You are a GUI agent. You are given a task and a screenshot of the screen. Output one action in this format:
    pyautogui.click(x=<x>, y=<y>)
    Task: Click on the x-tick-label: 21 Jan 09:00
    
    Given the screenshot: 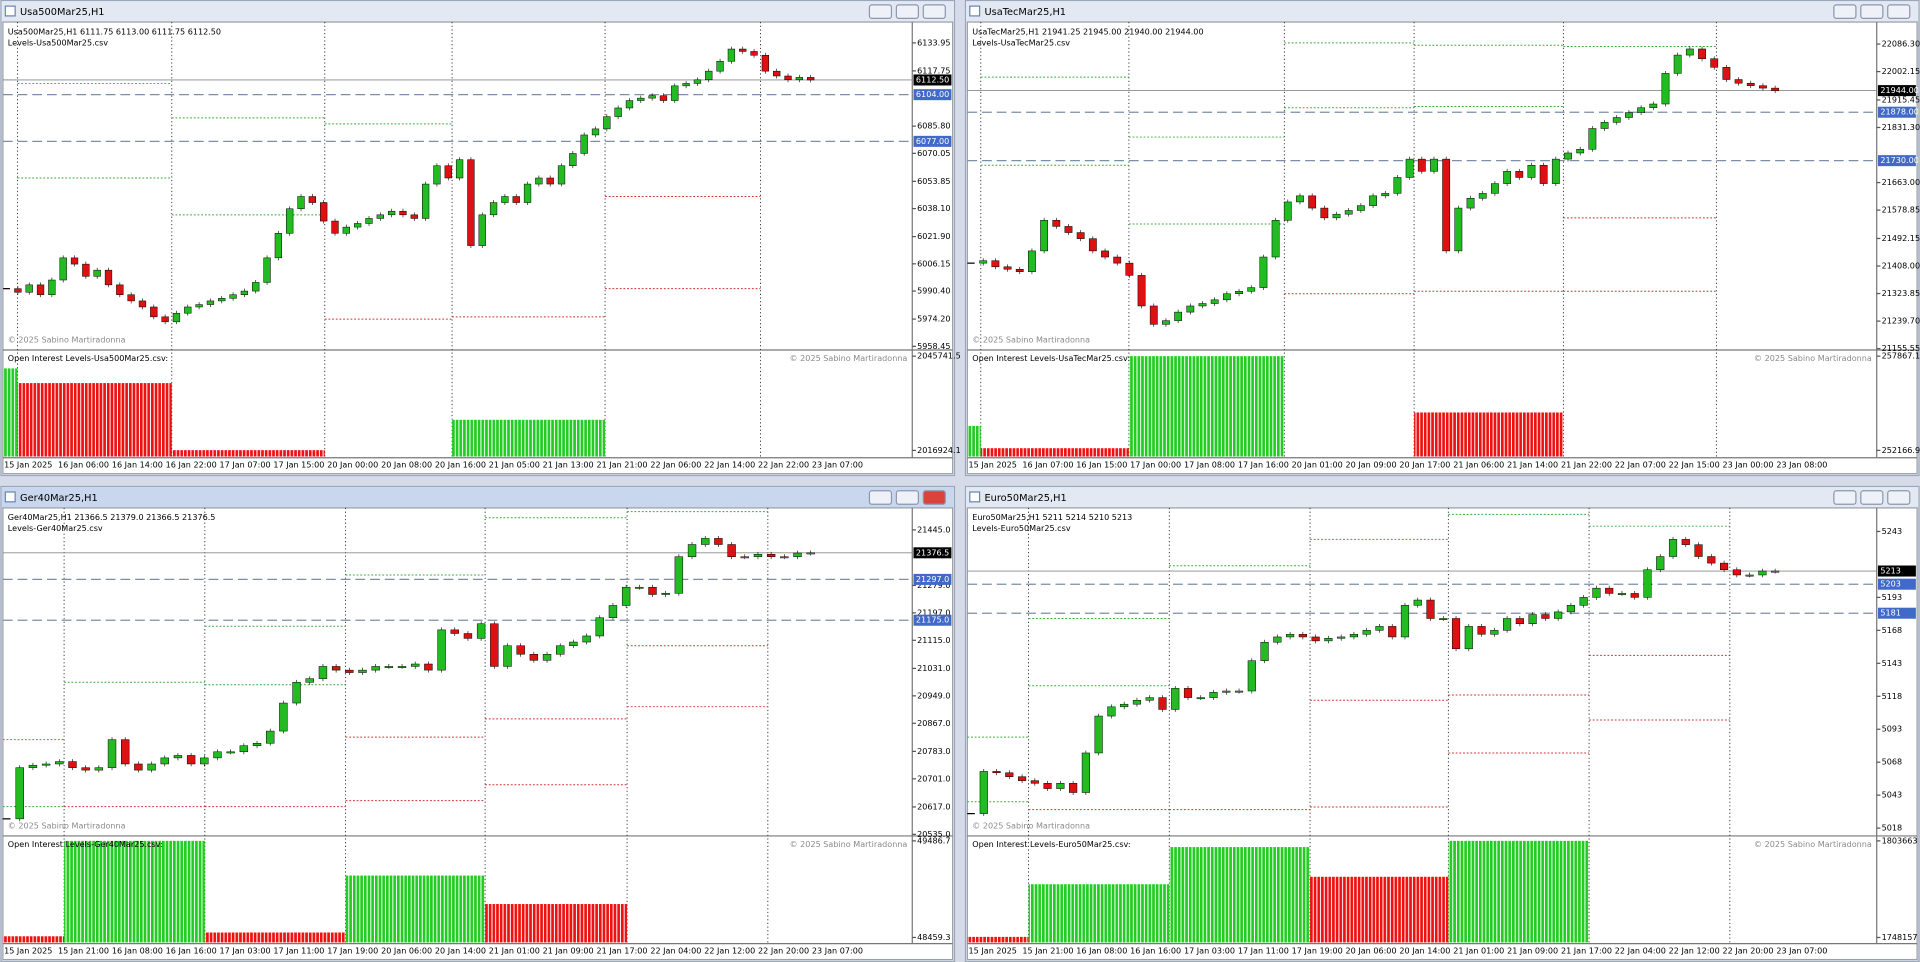 What is the action you would take?
    pyautogui.click(x=1532, y=950)
    